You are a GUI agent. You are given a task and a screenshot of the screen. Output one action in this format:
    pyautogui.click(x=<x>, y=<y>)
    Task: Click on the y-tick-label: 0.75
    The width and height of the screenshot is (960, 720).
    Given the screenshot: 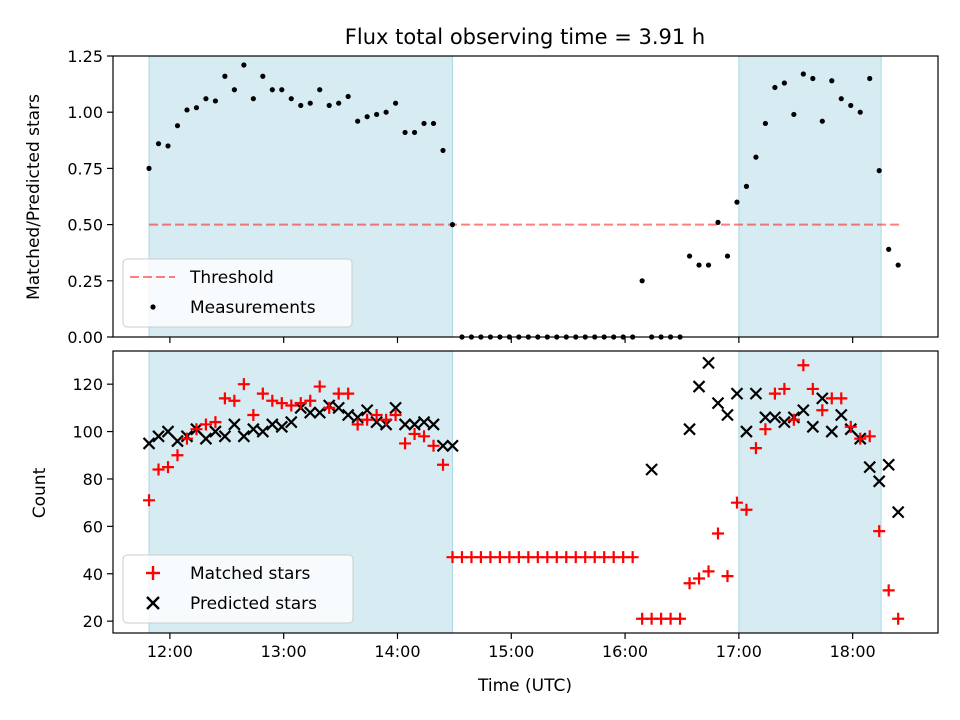 What is the action you would take?
    pyautogui.click(x=85, y=168)
    